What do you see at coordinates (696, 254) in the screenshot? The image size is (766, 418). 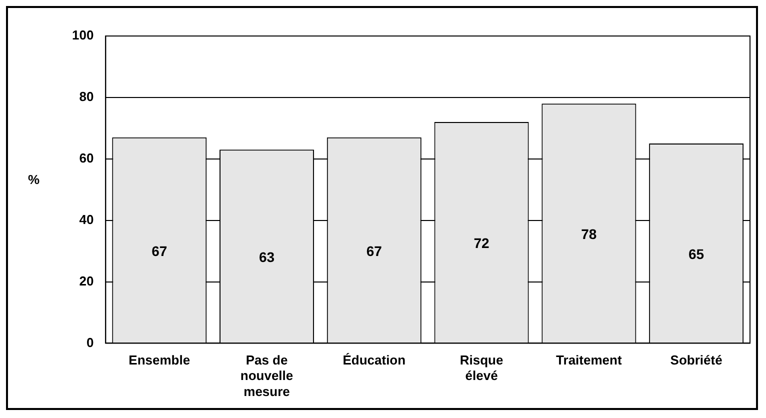 I see `data-label: 65` at bounding box center [696, 254].